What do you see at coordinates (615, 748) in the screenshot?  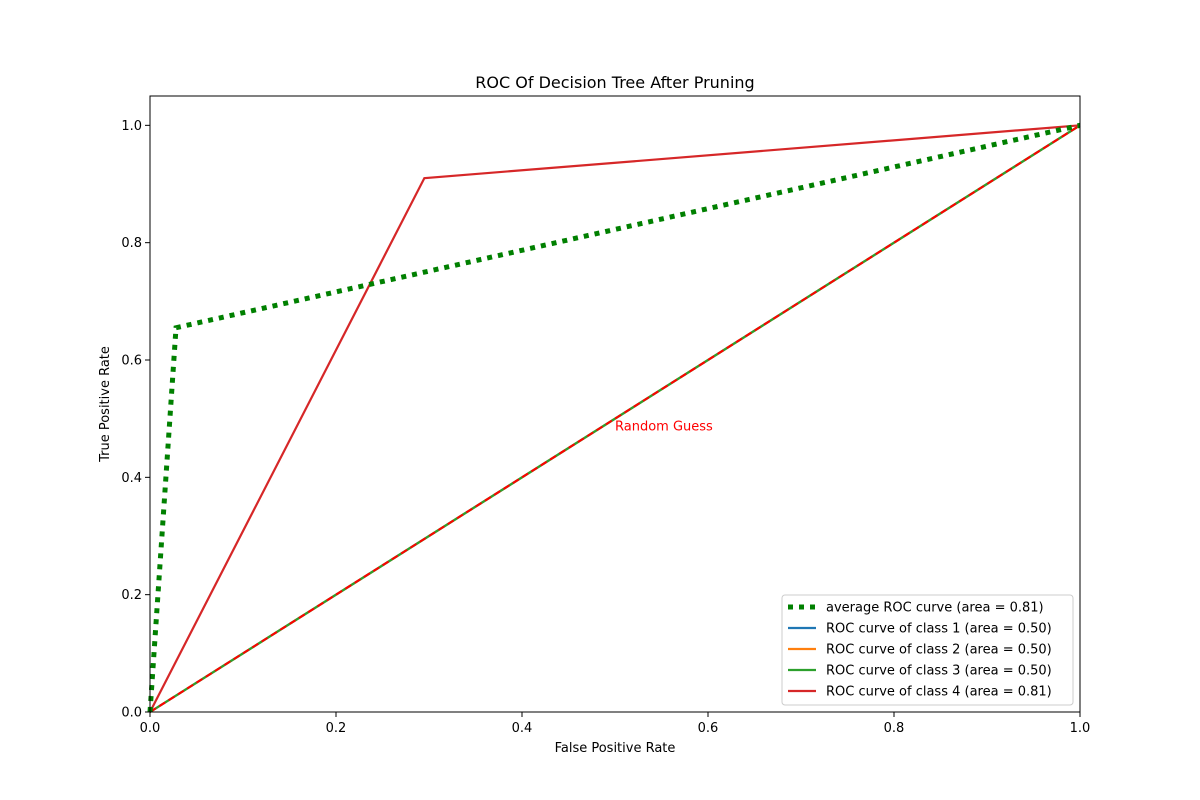 I see `x-axis-label: False Positive Rate` at bounding box center [615, 748].